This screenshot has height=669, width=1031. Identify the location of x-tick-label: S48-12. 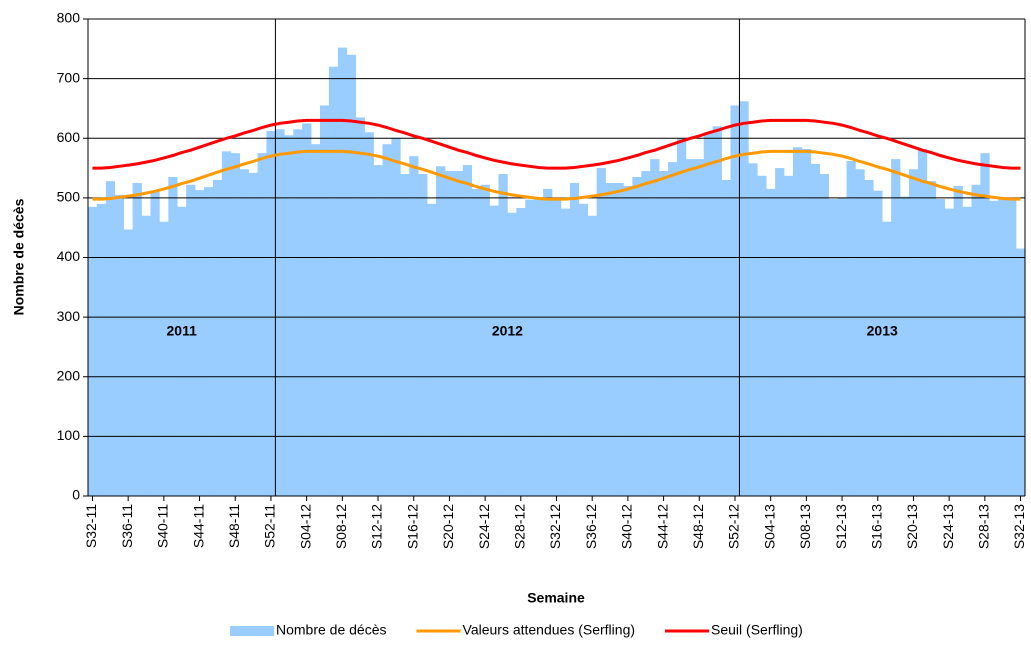
(698, 526).